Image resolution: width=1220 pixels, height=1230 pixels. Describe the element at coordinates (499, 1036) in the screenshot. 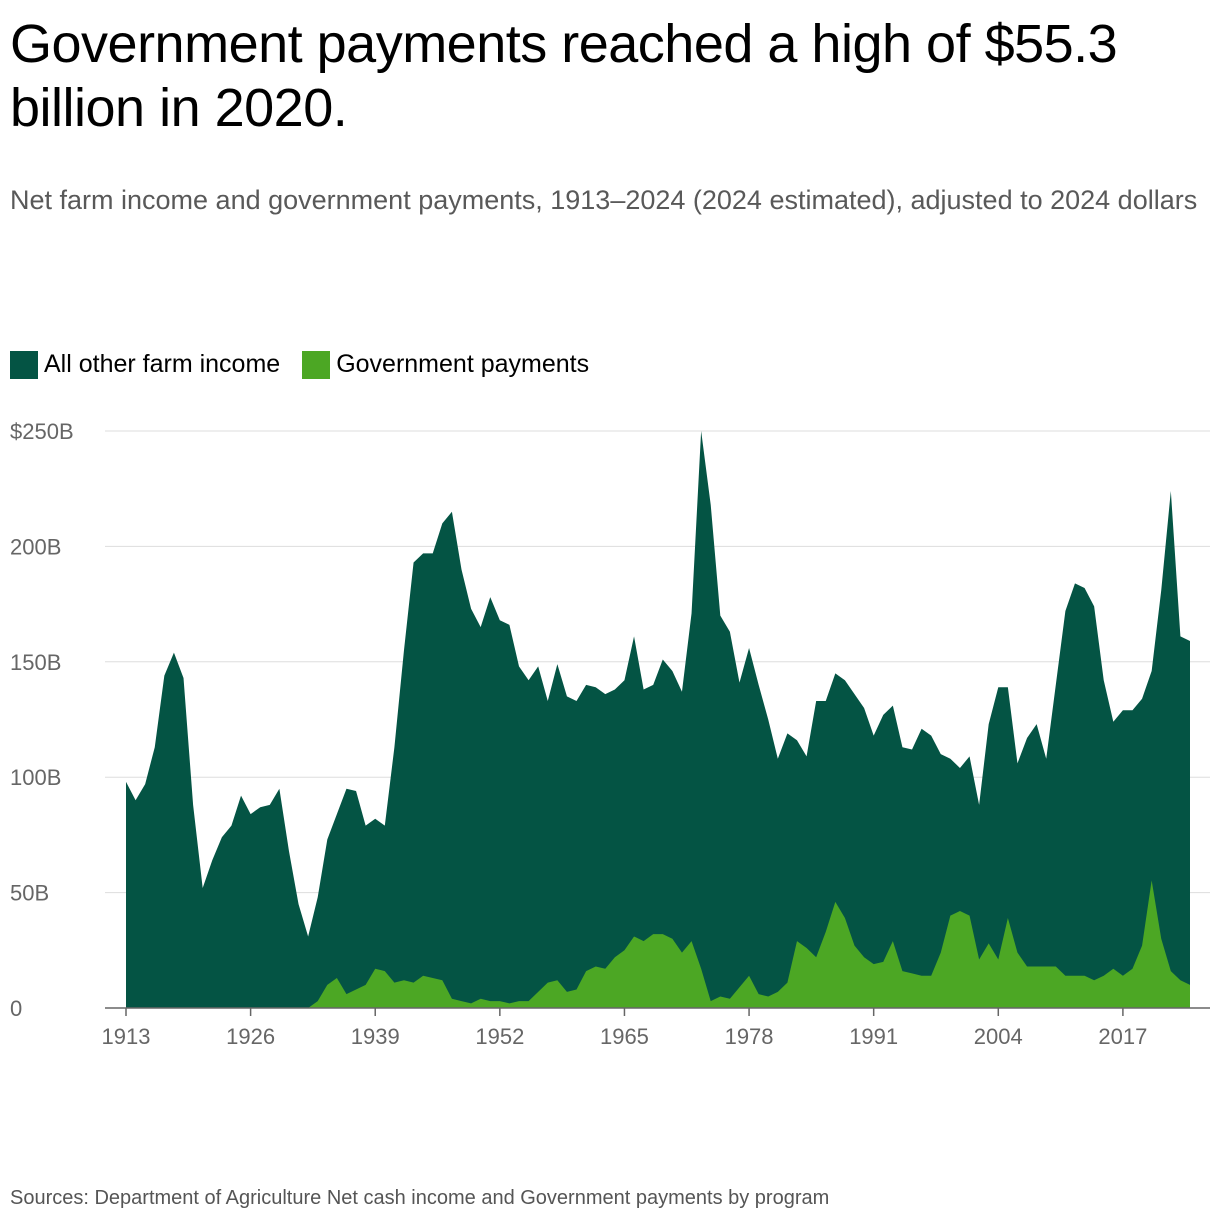

I see `x-tick-label: 1952` at that location.